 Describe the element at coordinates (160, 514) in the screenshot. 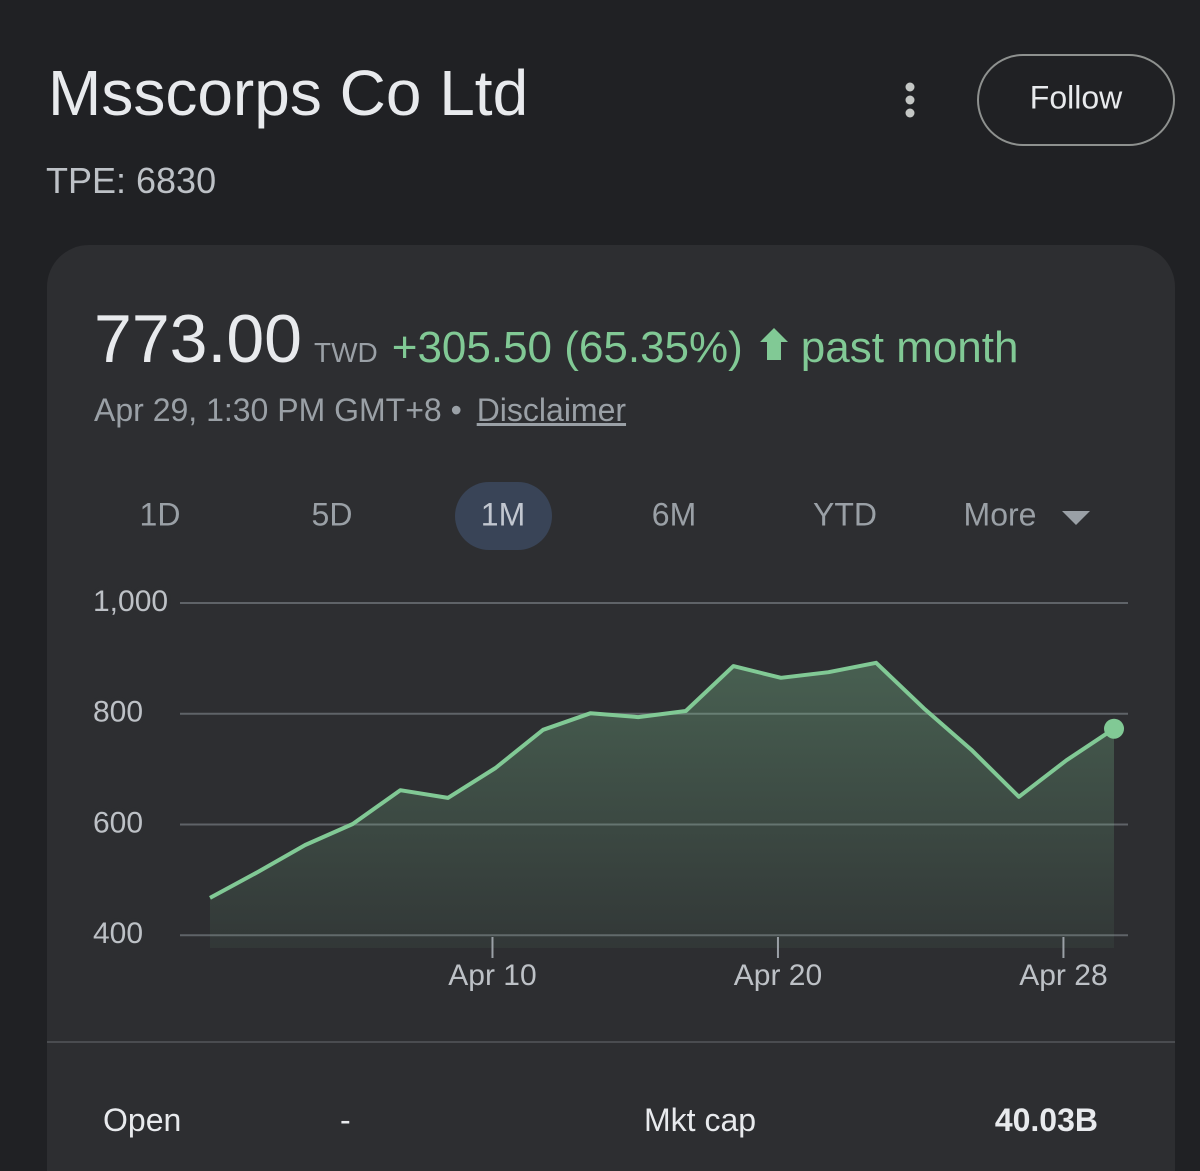

I see `tab: 1D` at that location.